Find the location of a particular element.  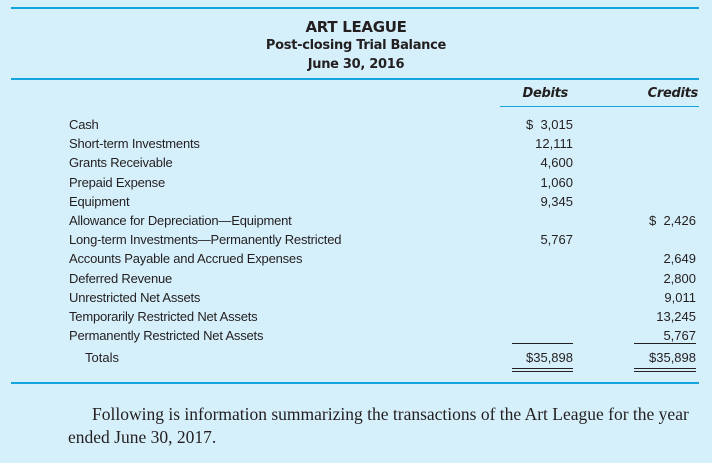

bottom-rule is located at coordinates (355, 383).